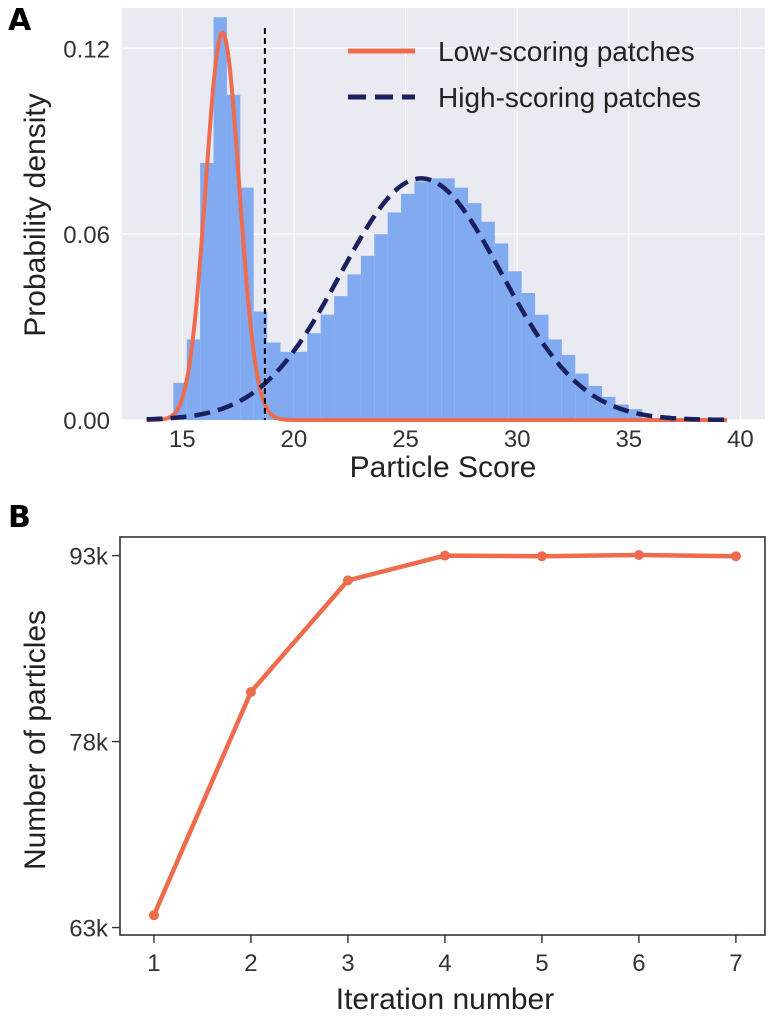 The width and height of the screenshot is (781, 1024). Describe the element at coordinates (19, 517) in the screenshot. I see `panel-b-label: B` at that location.